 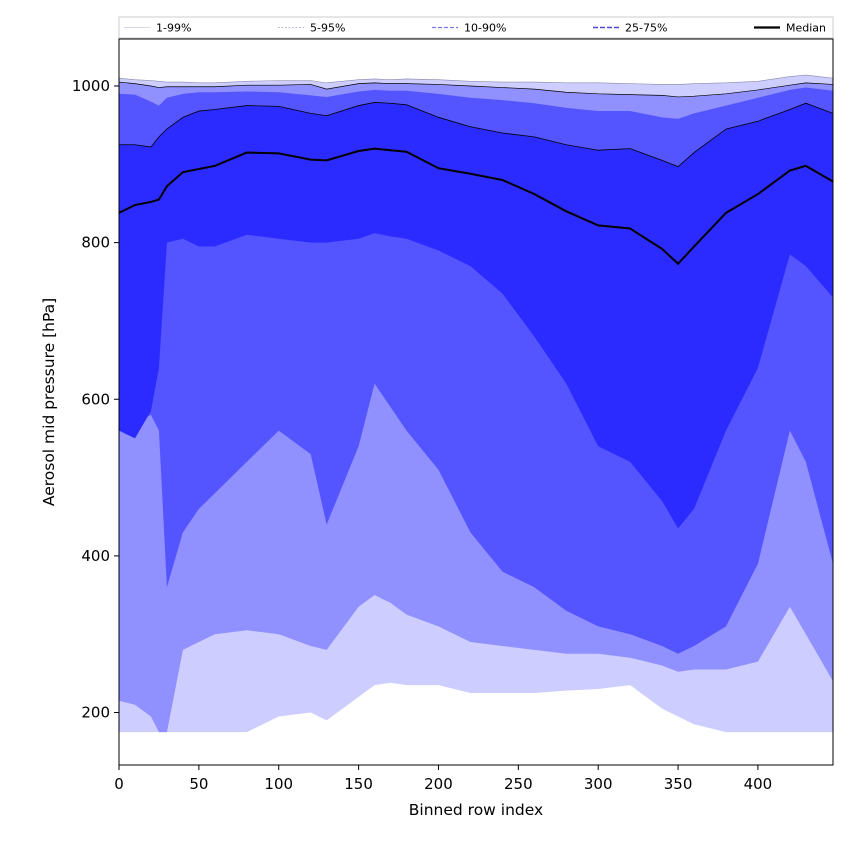 I want to click on legend-entry: 10-90%, so click(x=469, y=28).